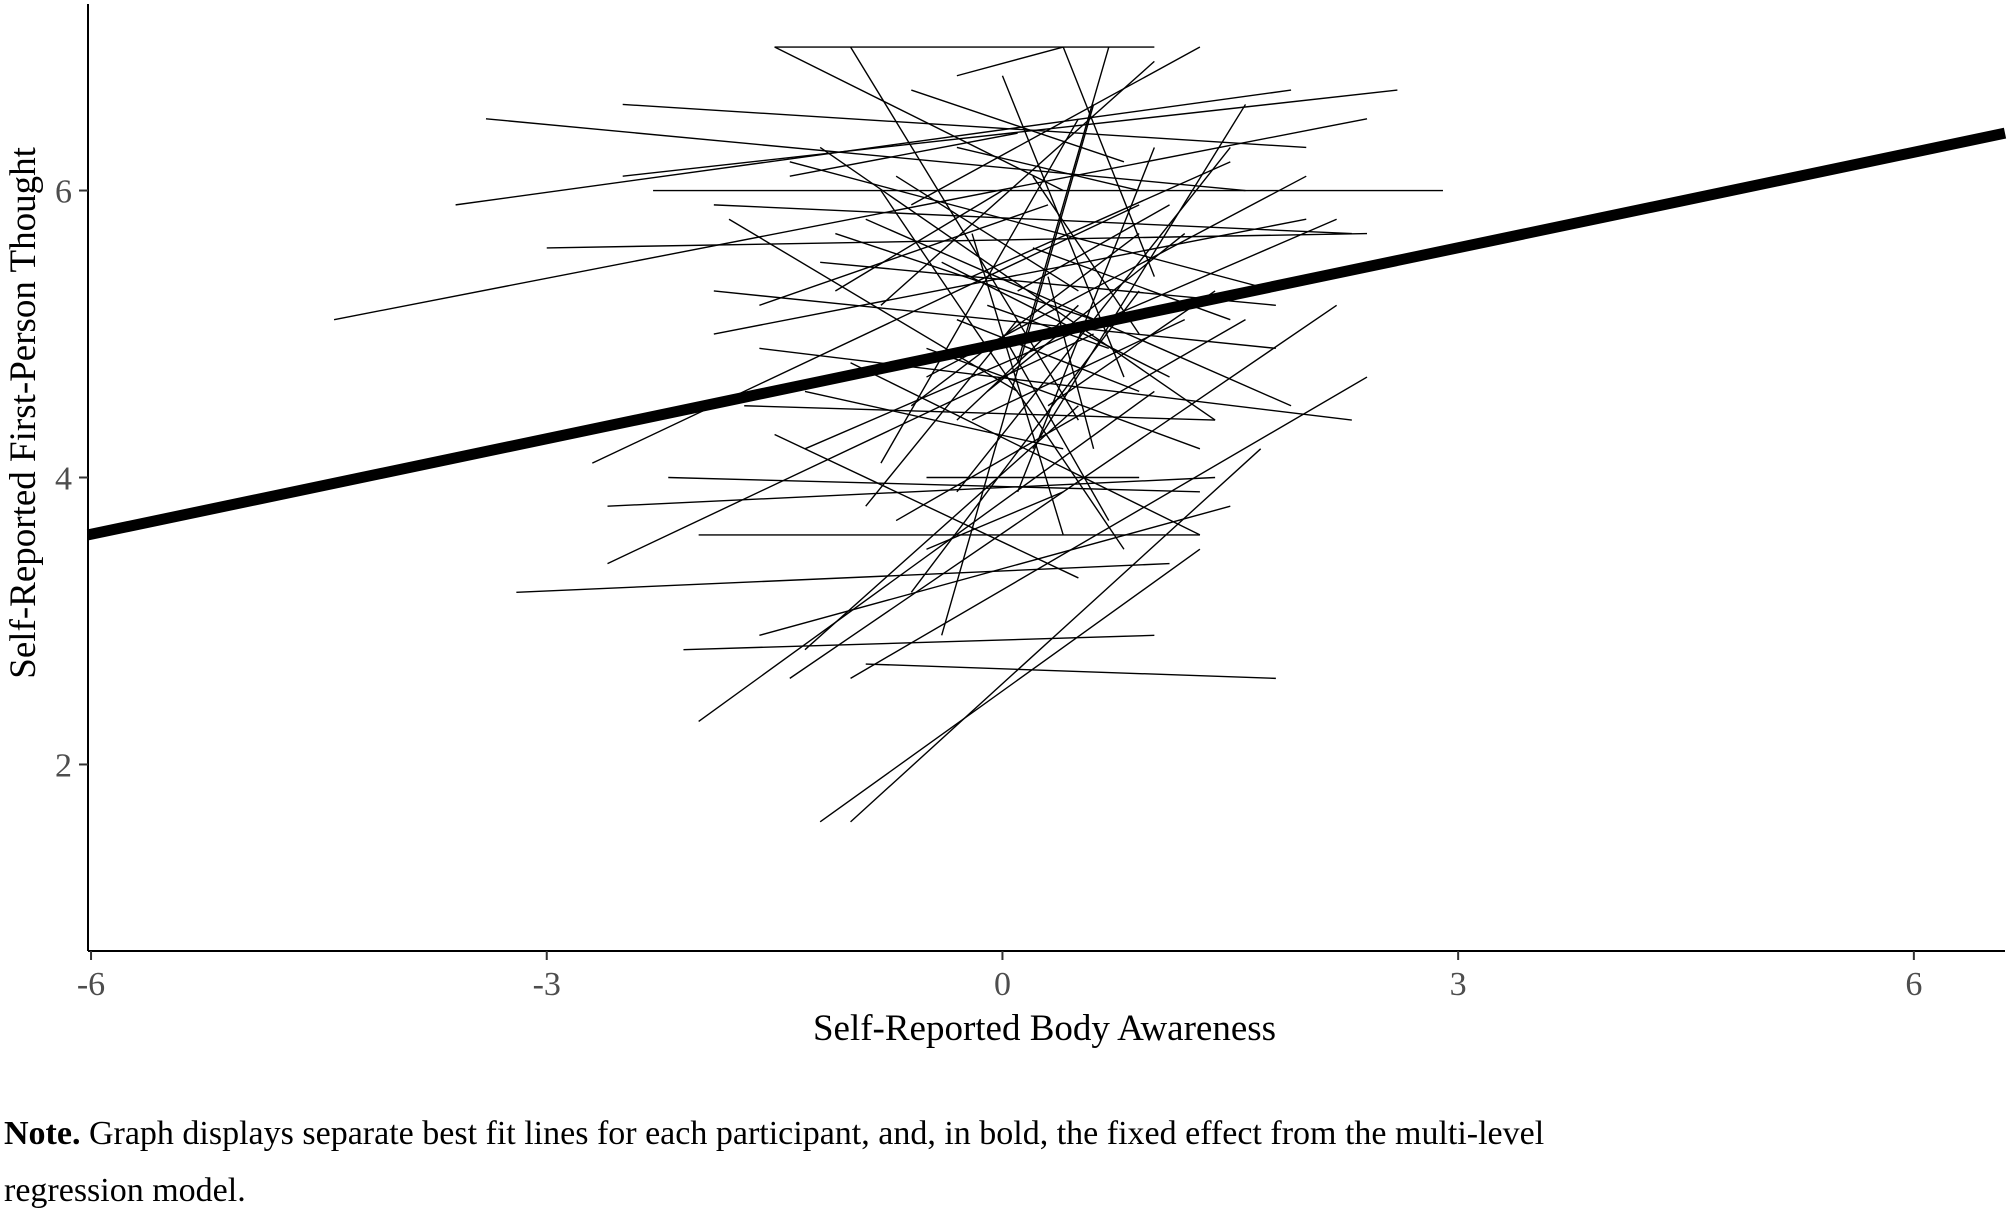 The width and height of the screenshot is (2008, 1219). Describe the element at coordinates (63, 765) in the screenshot. I see `y-tick-label: 2` at that location.